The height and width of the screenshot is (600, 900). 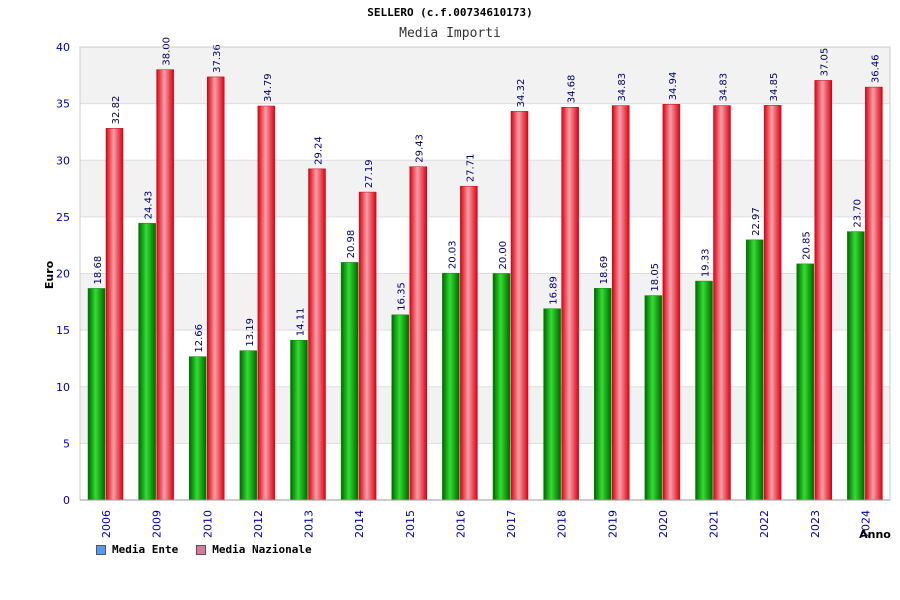 I want to click on y-axis-label: Euro, so click(x=49, y=274).